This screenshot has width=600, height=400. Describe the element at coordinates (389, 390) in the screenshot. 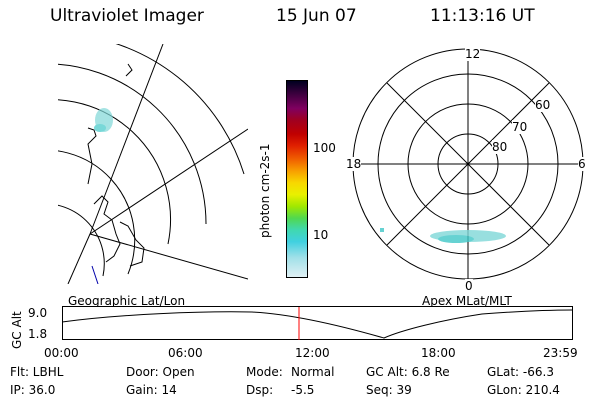

I see `info-seq: Seq: 39` at that location.